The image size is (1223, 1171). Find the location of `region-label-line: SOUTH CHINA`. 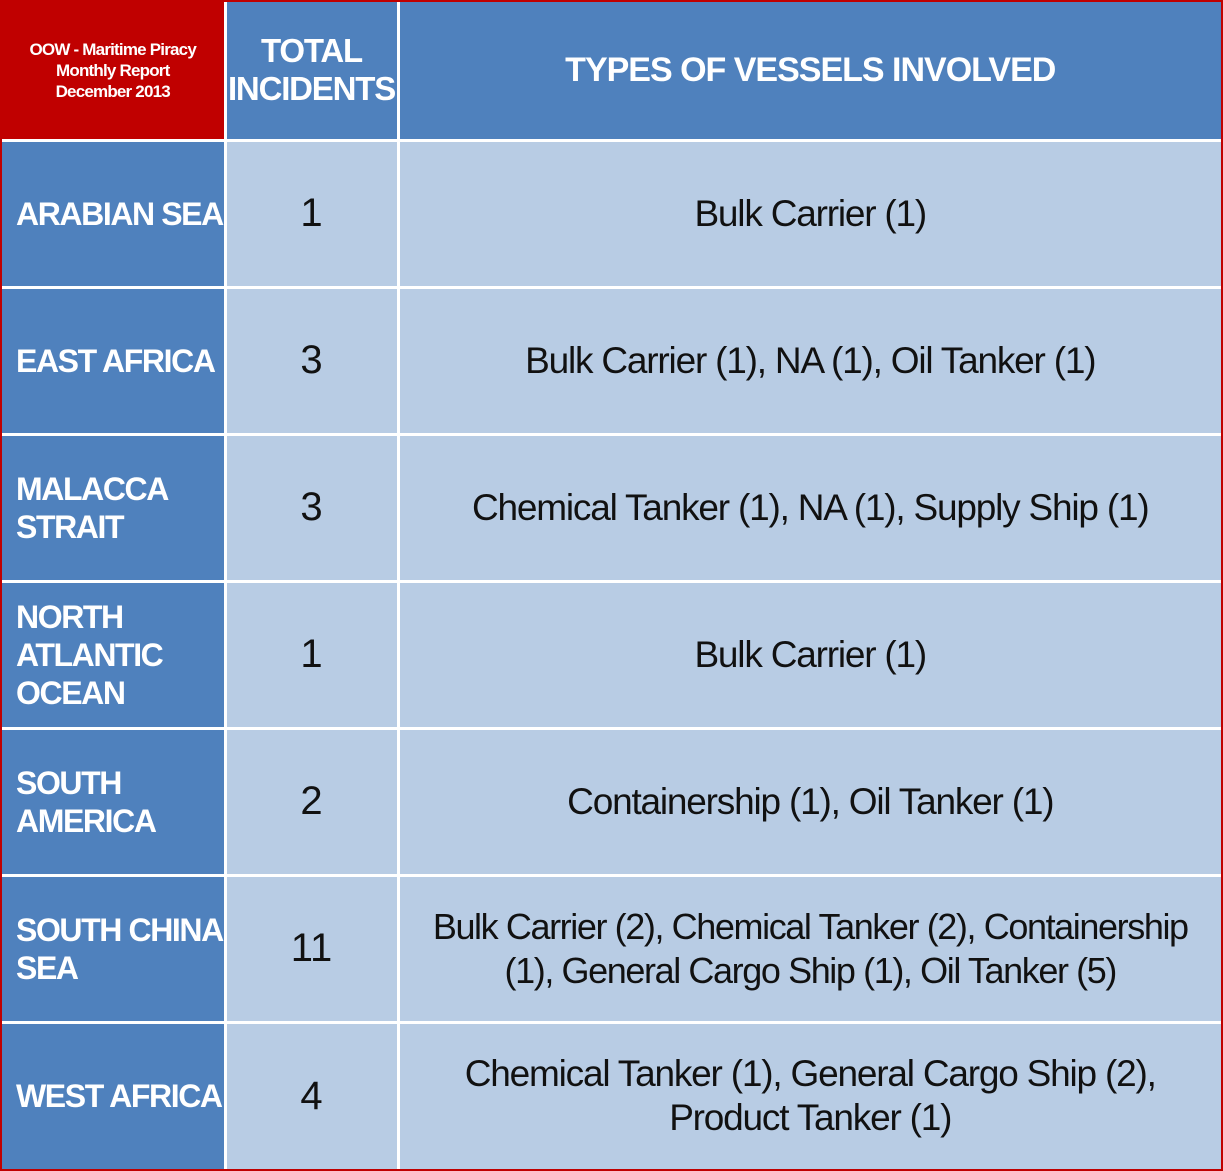

region-label-line: SOUTH CHINA is located at coordinates (119, 929).